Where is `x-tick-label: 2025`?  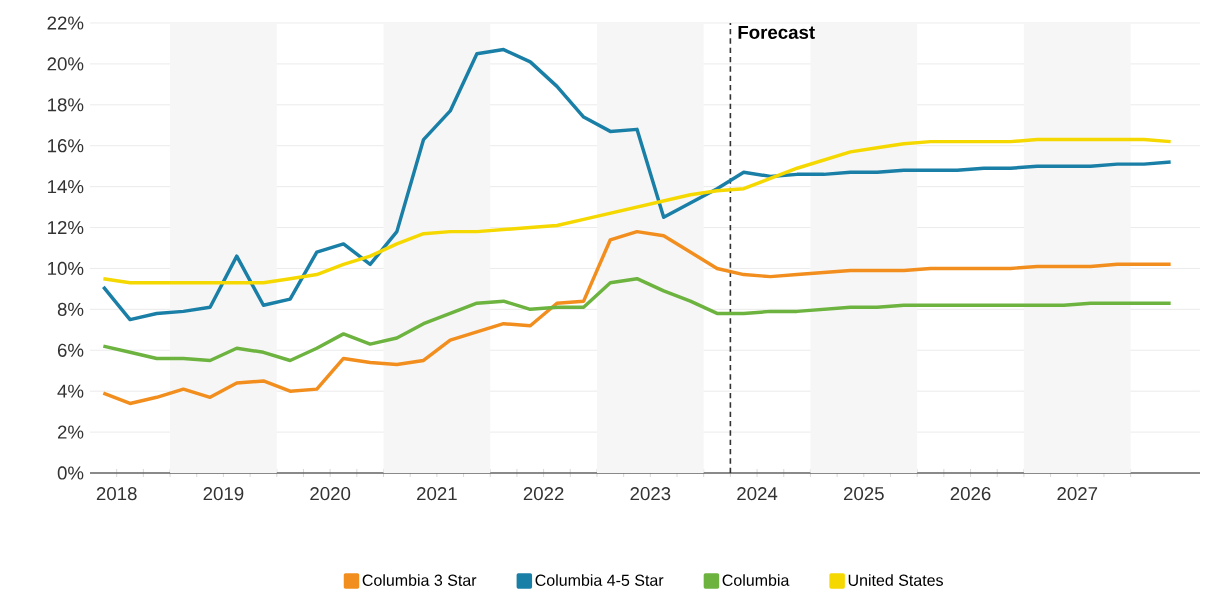 x-tick-label: 2025 is located at coordinates (863, 494).